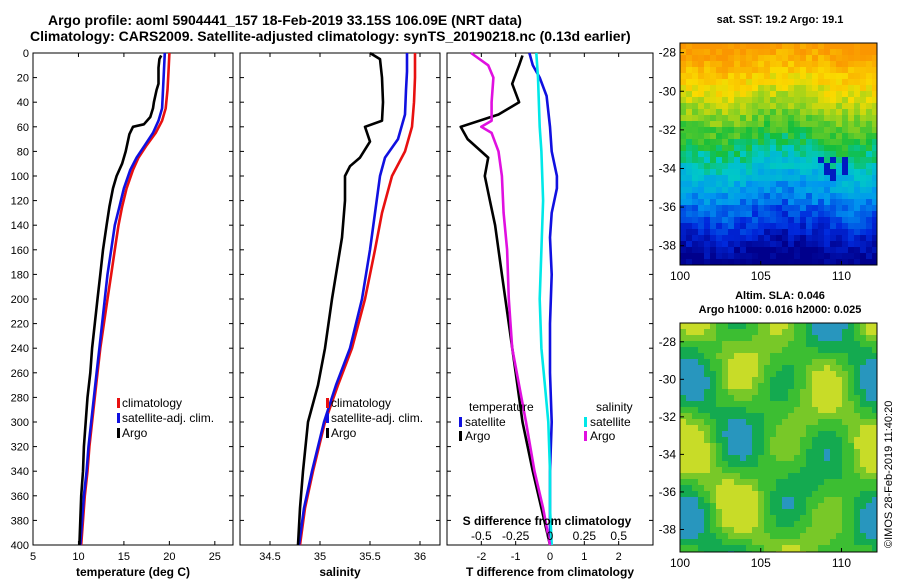 The width and height of the screenshot is (900, 580). I want to click on sla-map-title-1: Altim. SLA: 0.046, so click(780, 296).